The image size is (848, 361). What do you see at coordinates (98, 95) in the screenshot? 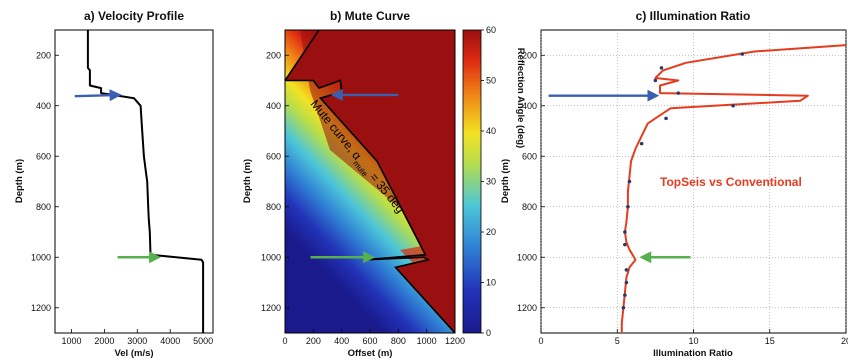
I see `blue-arrow-icon` at bounding box center [98, 95].